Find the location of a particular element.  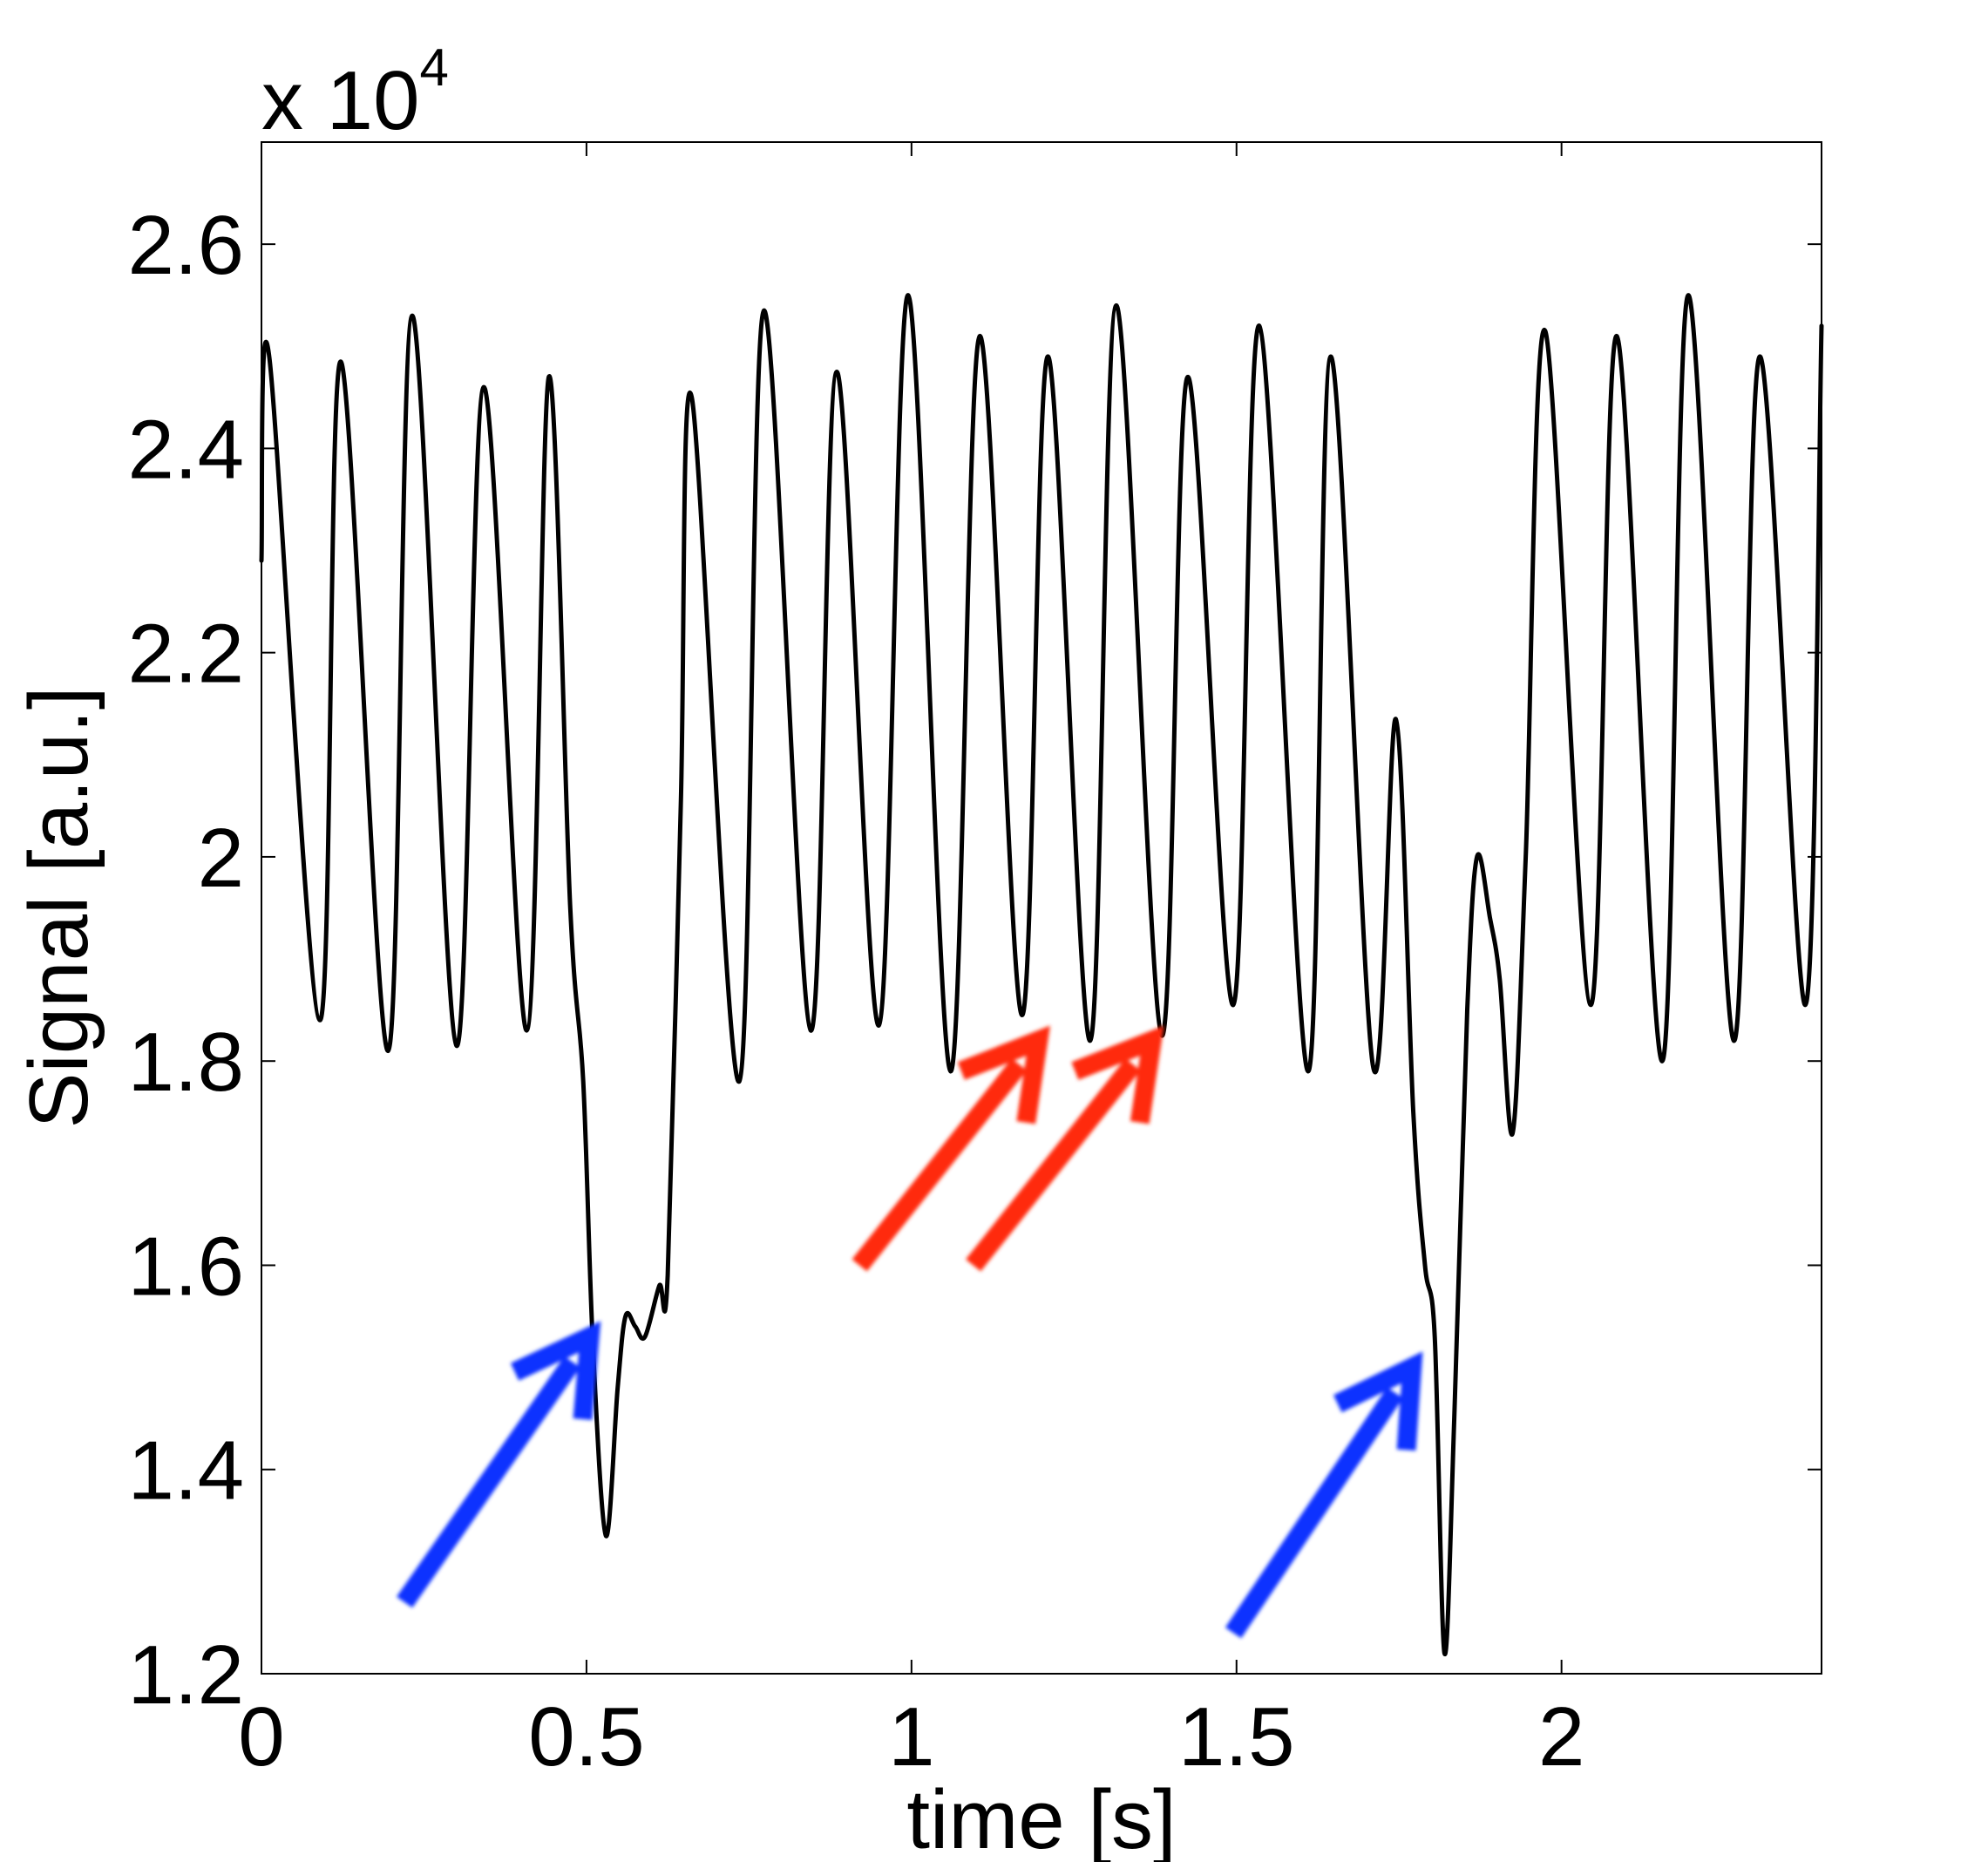

y-axis-title: Signal [a.u.] is located at coordinates (59, 908).